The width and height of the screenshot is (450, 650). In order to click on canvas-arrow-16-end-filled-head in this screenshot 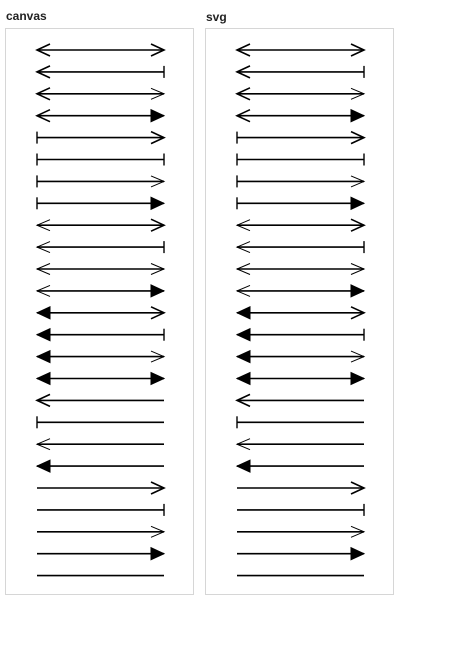, I will do `click(158, 378)`.